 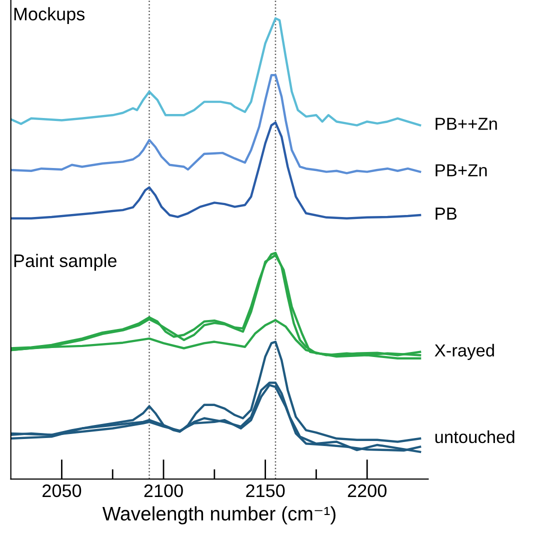 What do you see at coordinates (367, 491) in the screenshot?
I see `x-tick-label: 2200` at bounding box center [367, 491].